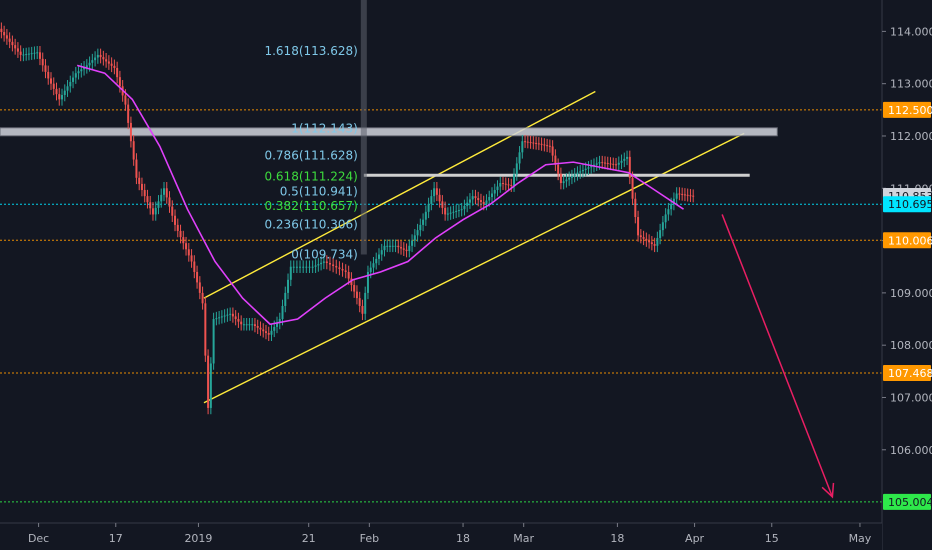 Image resolution: width=932 pixels, height=550 pixels. What do you see at coordinates (911, 31) in the screenshot?
I see `y-tick-label: 114.000` at bounding box center [911, 31].